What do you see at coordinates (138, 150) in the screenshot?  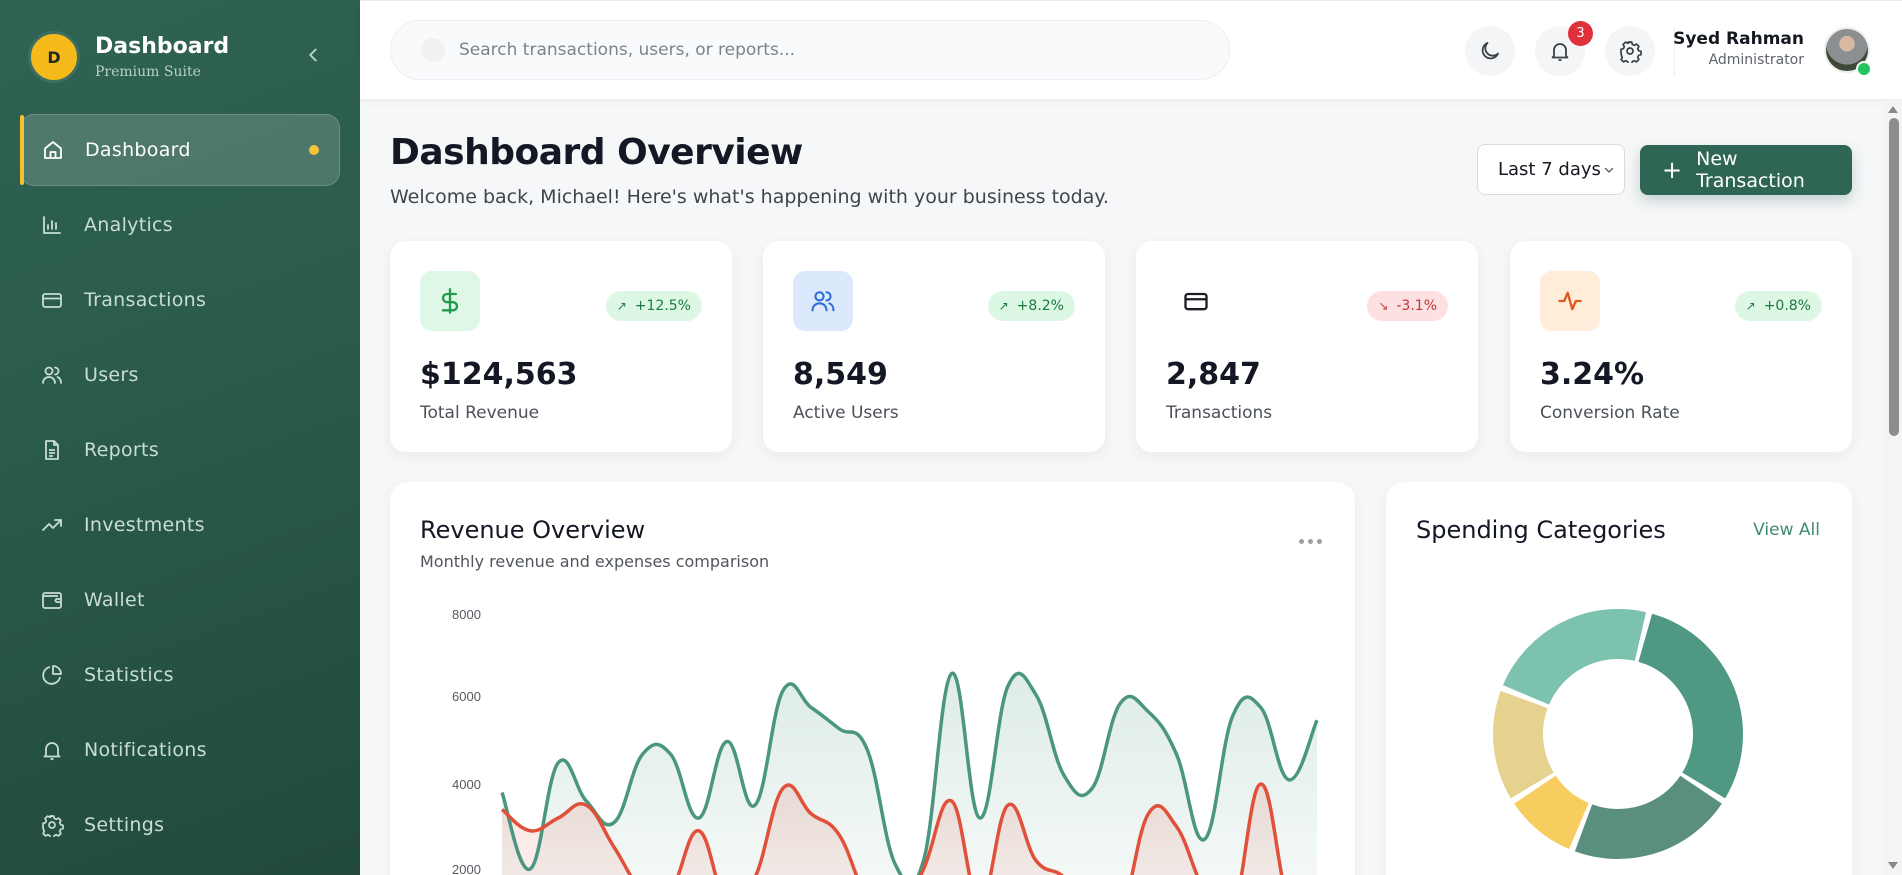 I see `sidebar-item-label: Dashboard` at bounding box center [138, 150].